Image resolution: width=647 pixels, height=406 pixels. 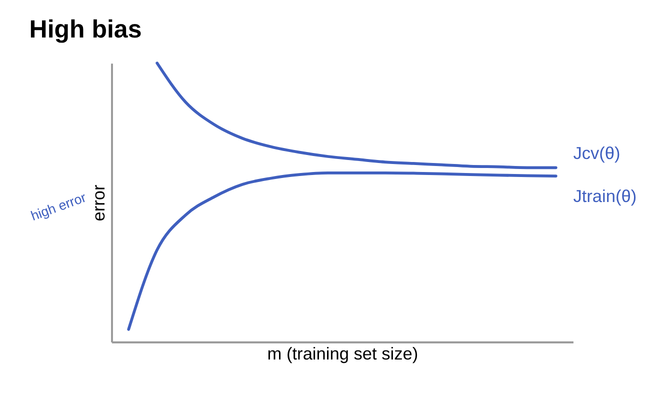 What do you see at coordinates (85, 30) in the screenshot?
I see `chart-title: High bias` at bounding box center [85, 30].